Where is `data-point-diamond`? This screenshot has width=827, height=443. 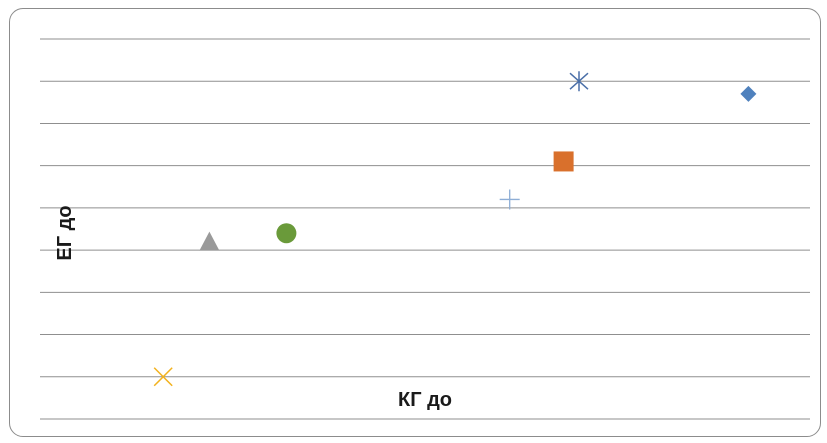
data-point-diamond is located at coordinates (748, 93).